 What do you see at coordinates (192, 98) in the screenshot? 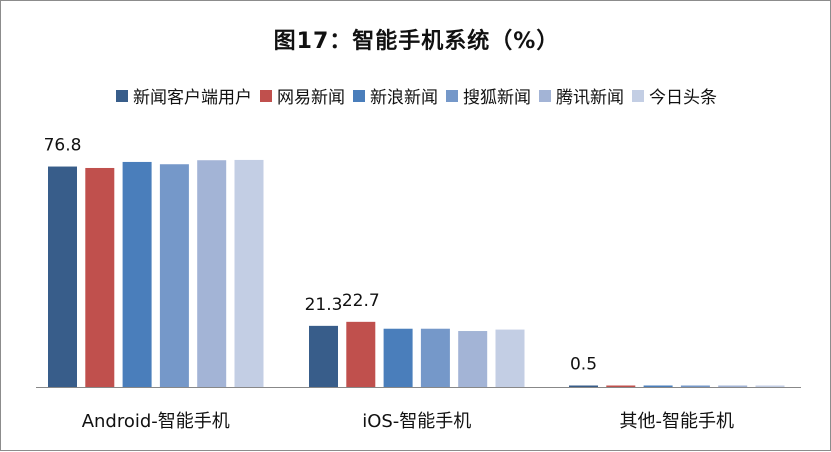
I see `legend-label: 新闻客户端用户` at bounding box center [192, 98].